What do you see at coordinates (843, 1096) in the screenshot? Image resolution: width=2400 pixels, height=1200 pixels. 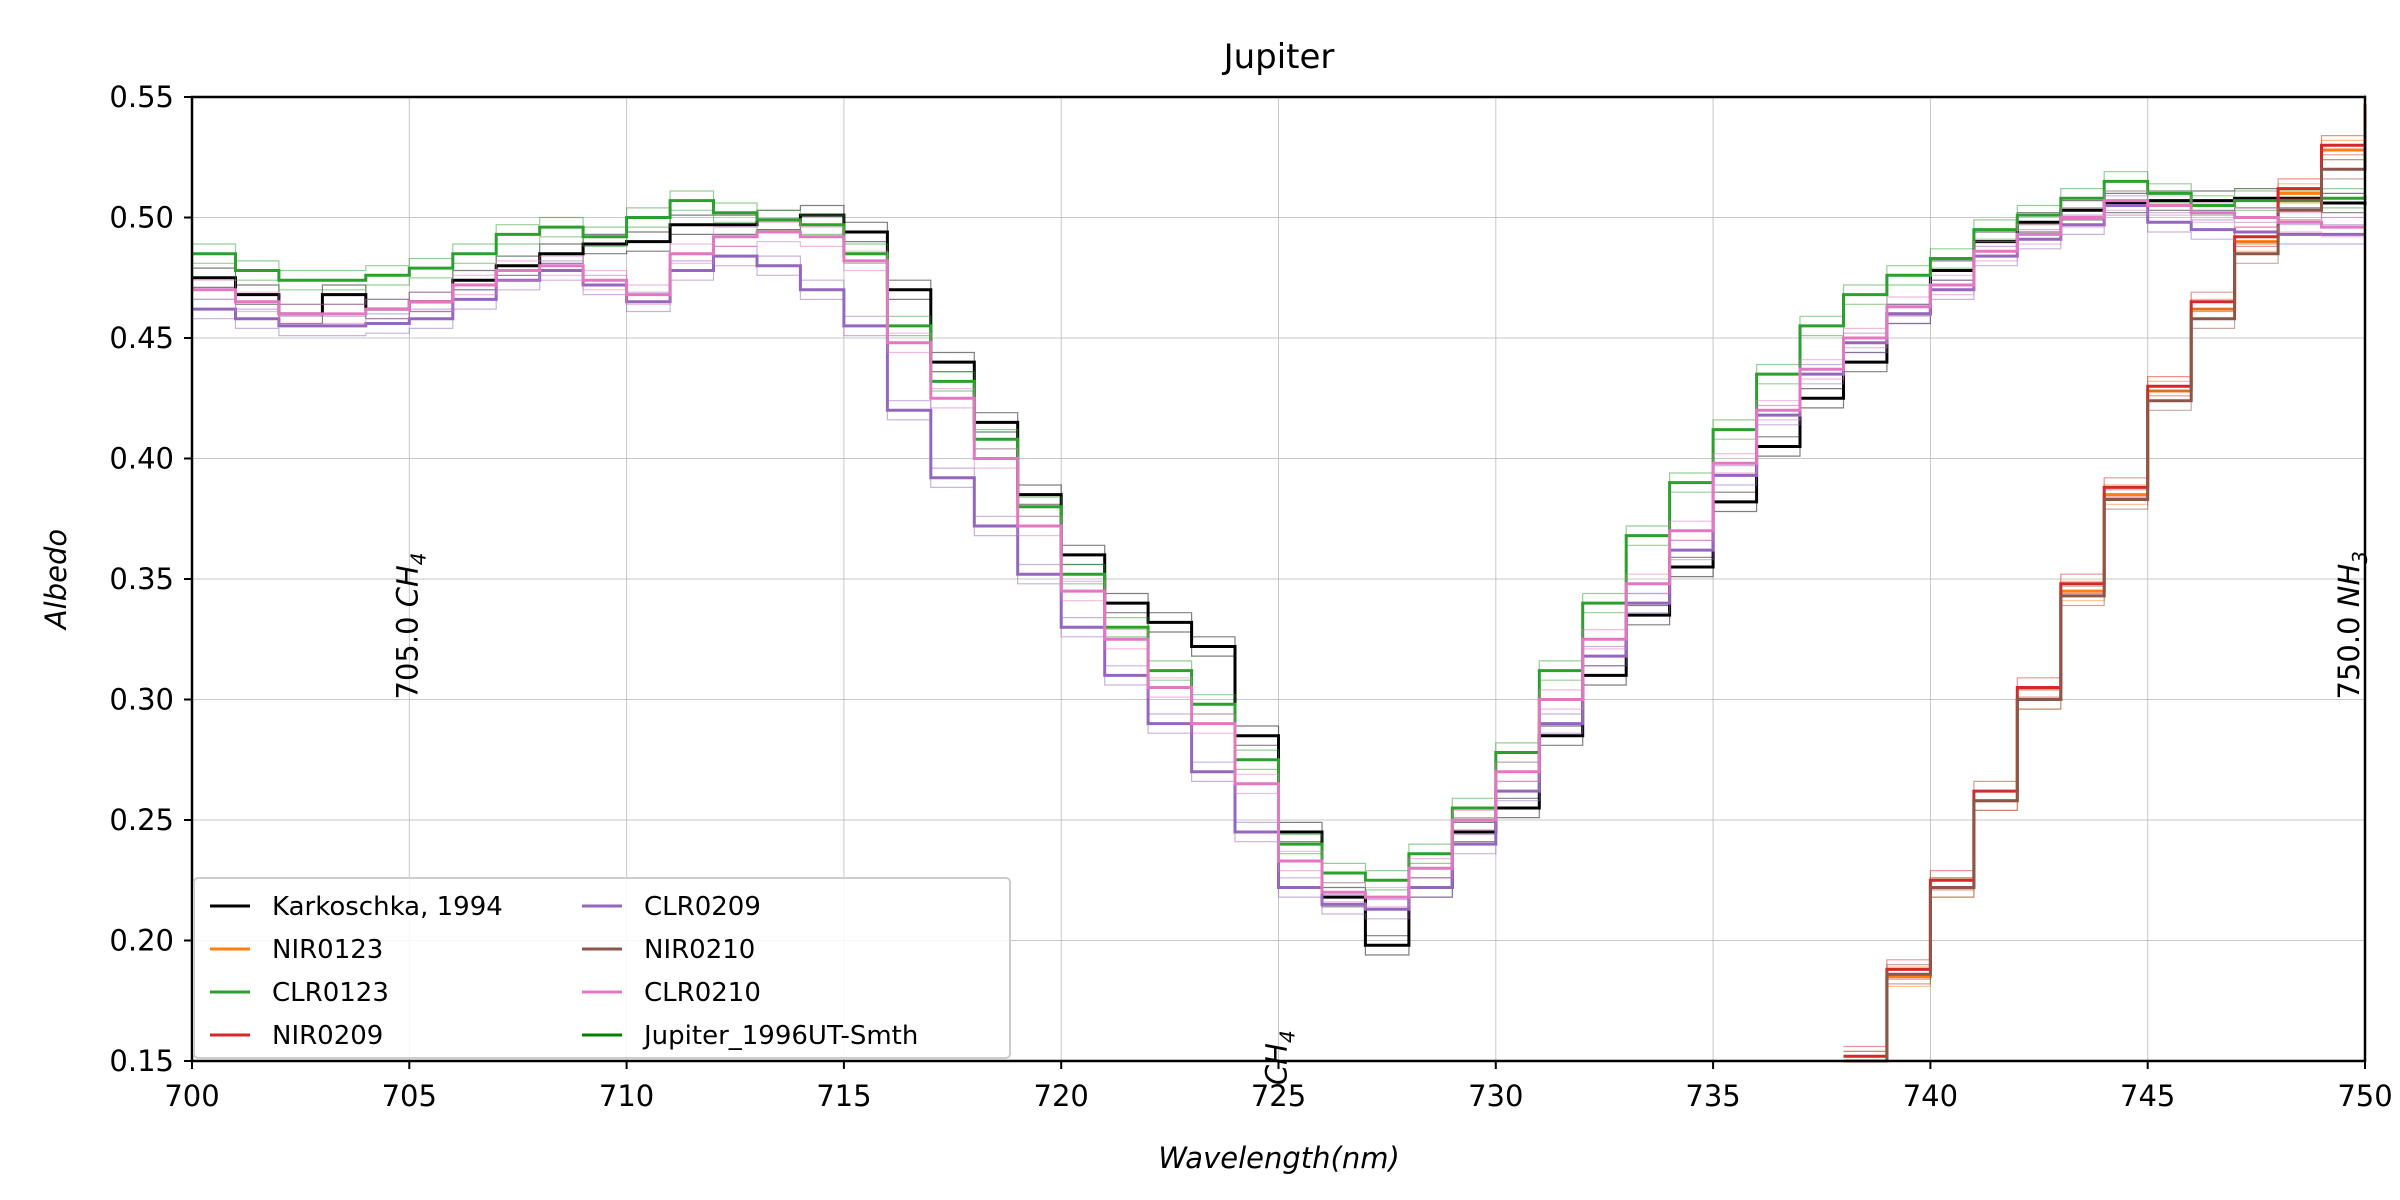 I see `x-tick-label: 715` at bounding box center [843, 1096].